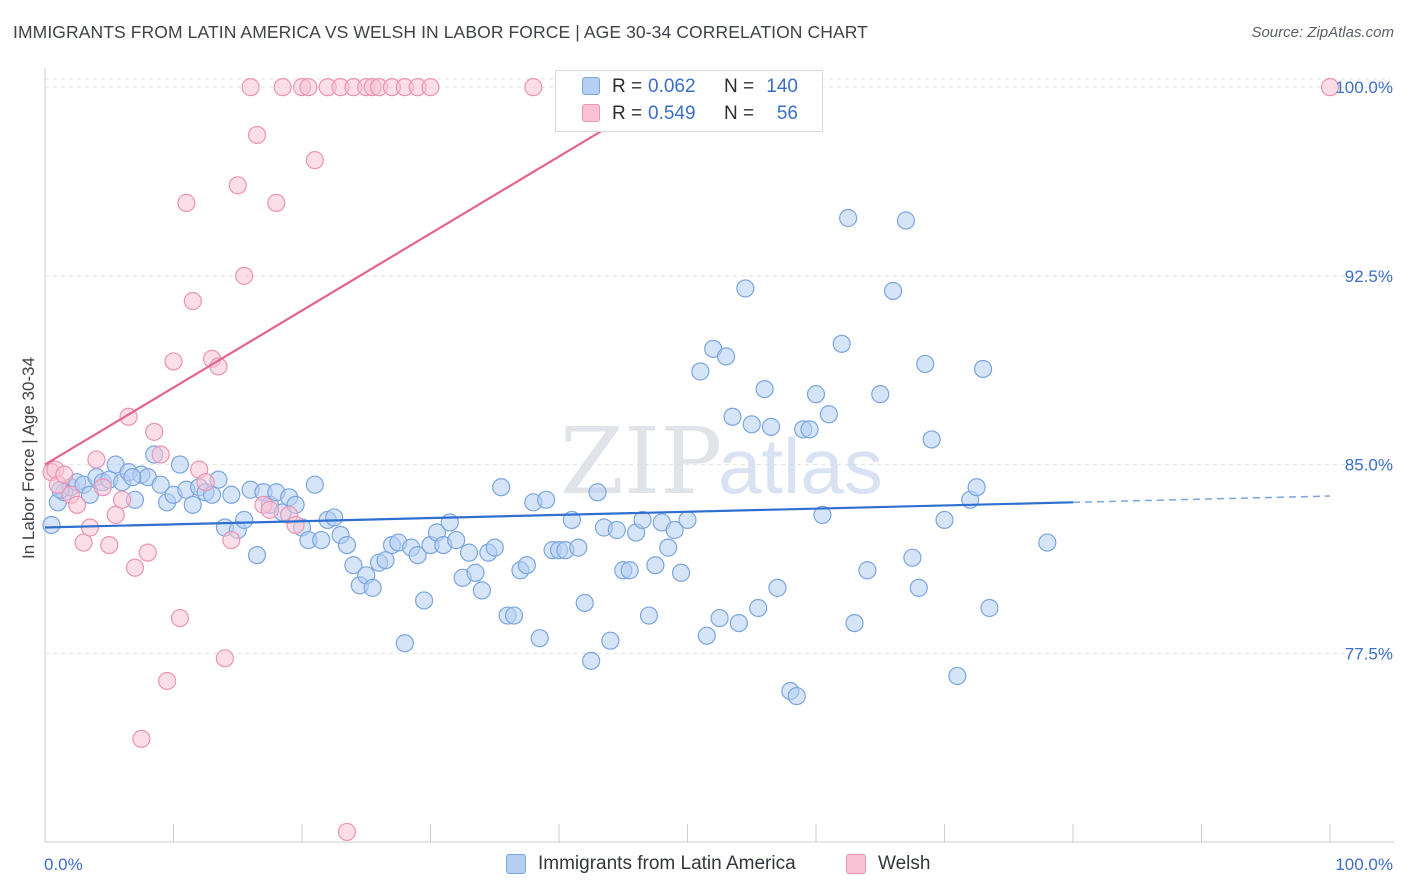 The height and width of the screenshot is (892, 1406). What do you see at coordinates (787, 113) in the screenshot?
I see `n-value: 56` at bounding box center [787, 113].